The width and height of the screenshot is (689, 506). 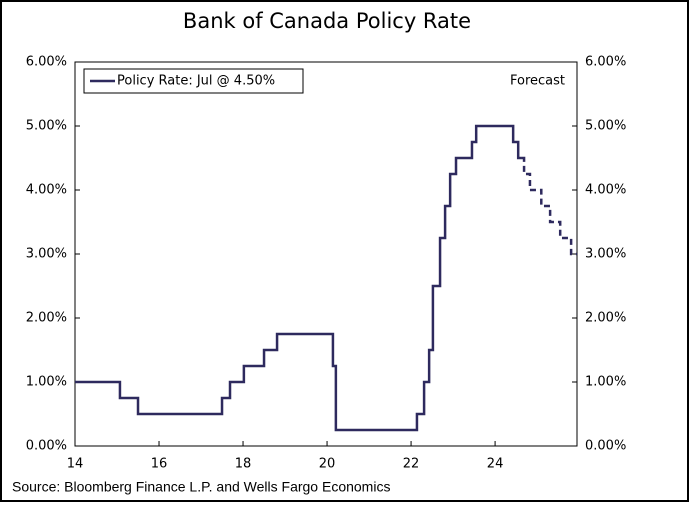 What do you see at coordinates (46, 62) in the screenshot?
I see `y-tick-label: 6.00%` at bounding box center [46, 62].